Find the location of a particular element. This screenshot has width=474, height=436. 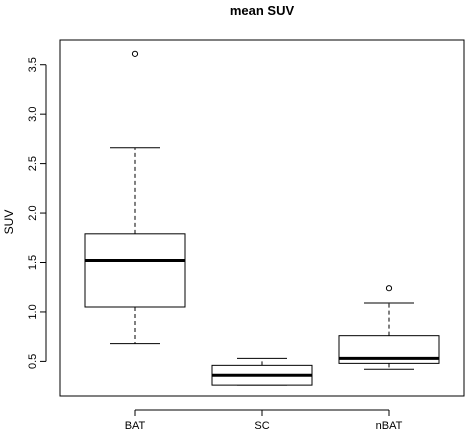

iqr-box is located at coordinates (135, 270).